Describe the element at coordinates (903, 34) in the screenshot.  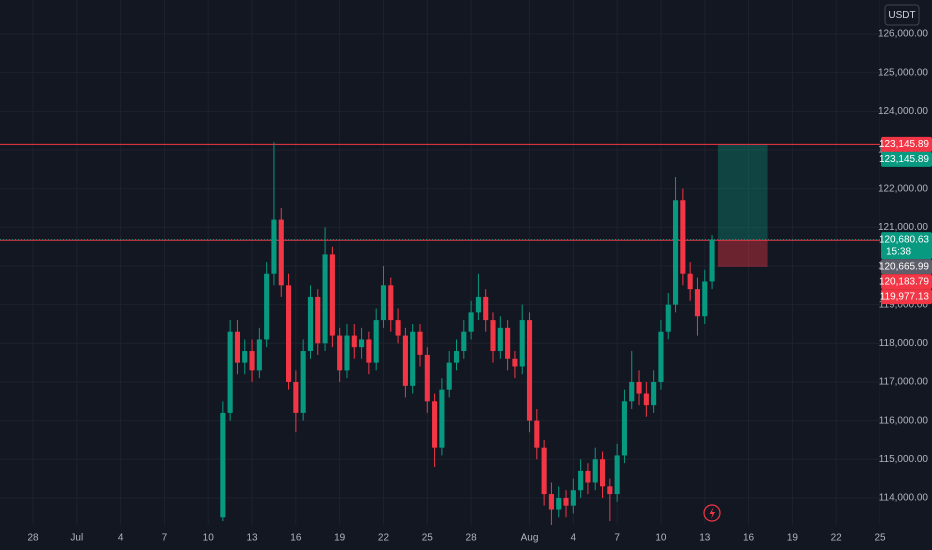
I see `y-tick-label: 126,000.00` at that location.